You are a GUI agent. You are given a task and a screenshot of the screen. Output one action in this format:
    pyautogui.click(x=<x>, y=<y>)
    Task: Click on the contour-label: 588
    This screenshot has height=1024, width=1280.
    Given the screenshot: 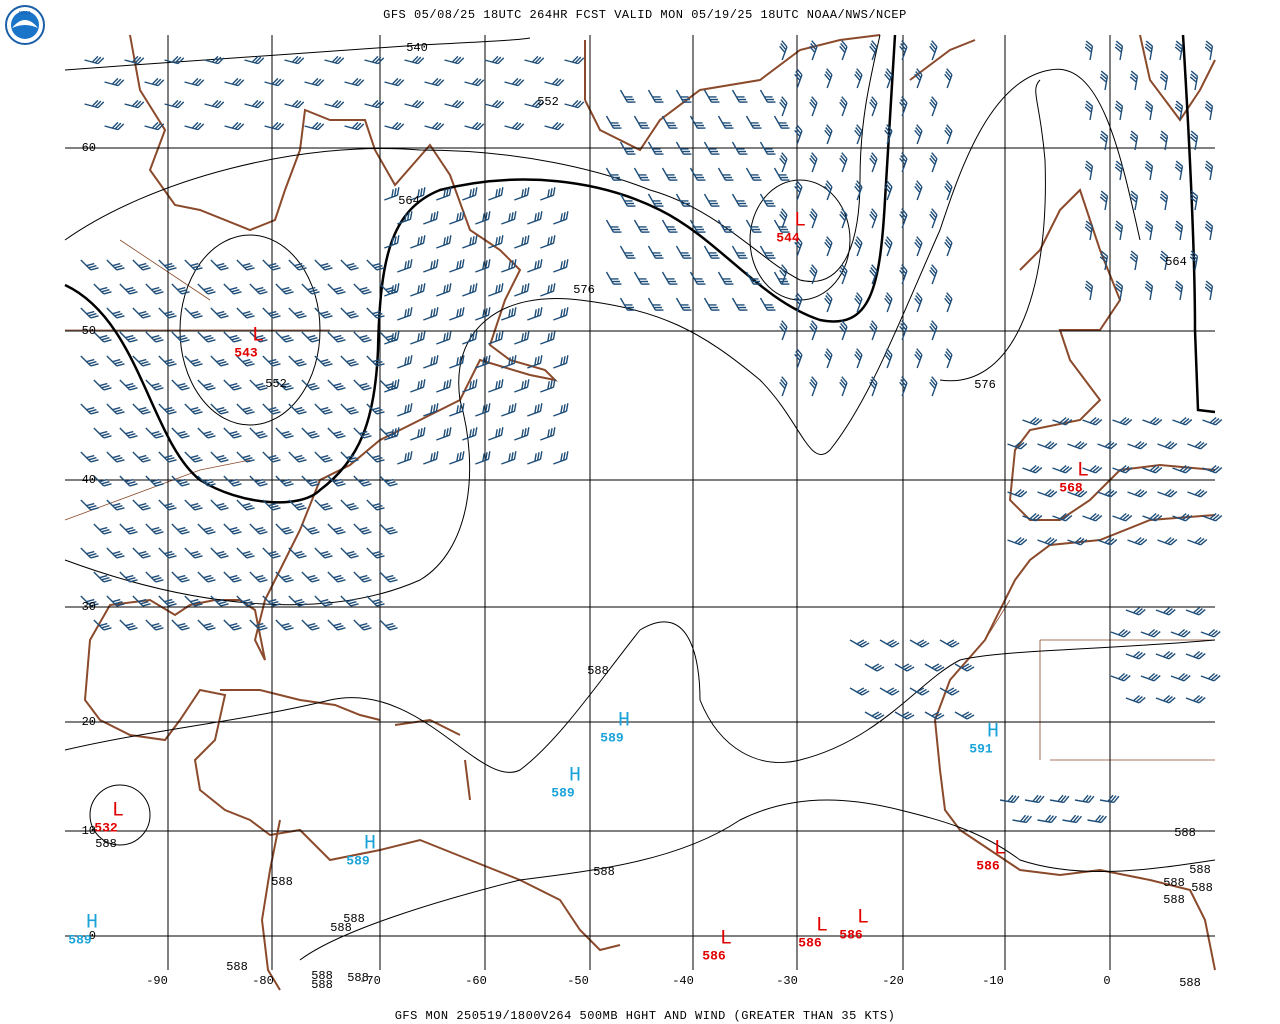 What is the action you would take?
    pyautogui.click(x=322, y=976)
    